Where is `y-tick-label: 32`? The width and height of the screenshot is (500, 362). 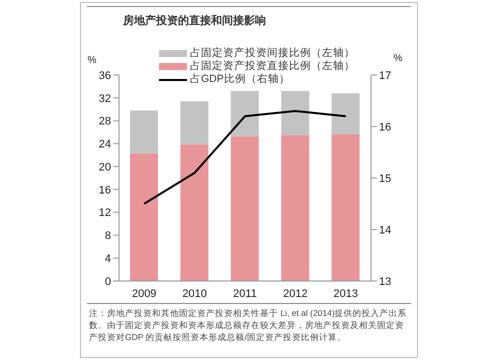 y-tick-label: 32 is located at coordinates (104, 98).